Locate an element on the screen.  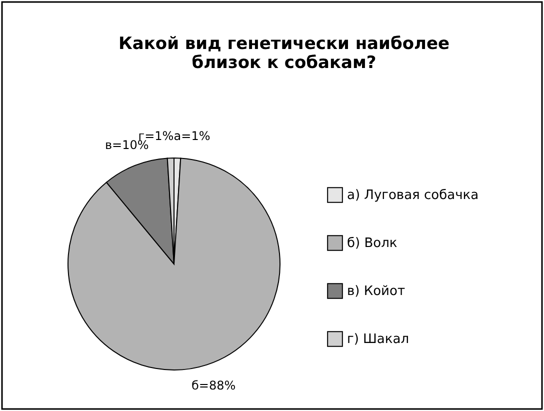
legend-label: г) Шакал is located at coordinates (378, 339).